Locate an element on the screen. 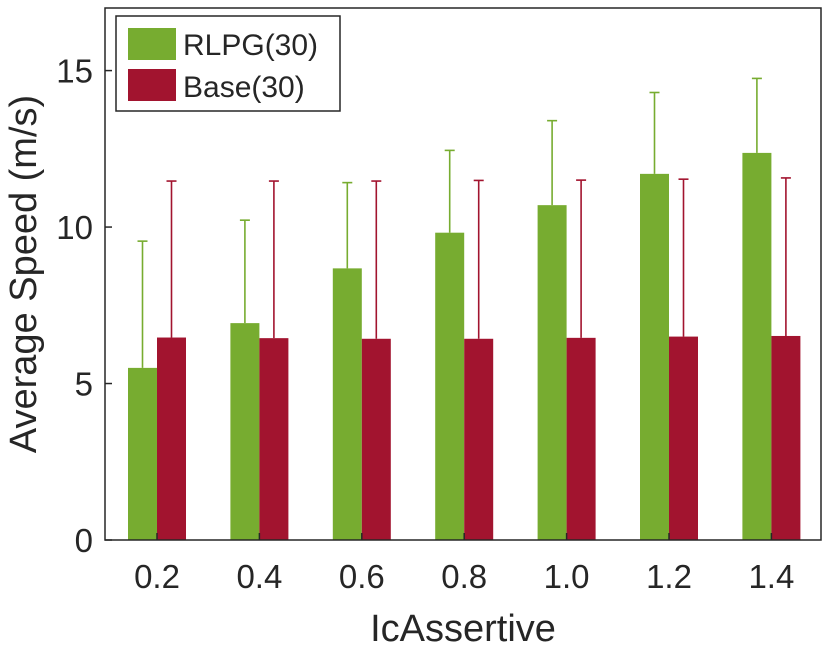  bar-base-30-1.0 is located at coordinates (581, 438).